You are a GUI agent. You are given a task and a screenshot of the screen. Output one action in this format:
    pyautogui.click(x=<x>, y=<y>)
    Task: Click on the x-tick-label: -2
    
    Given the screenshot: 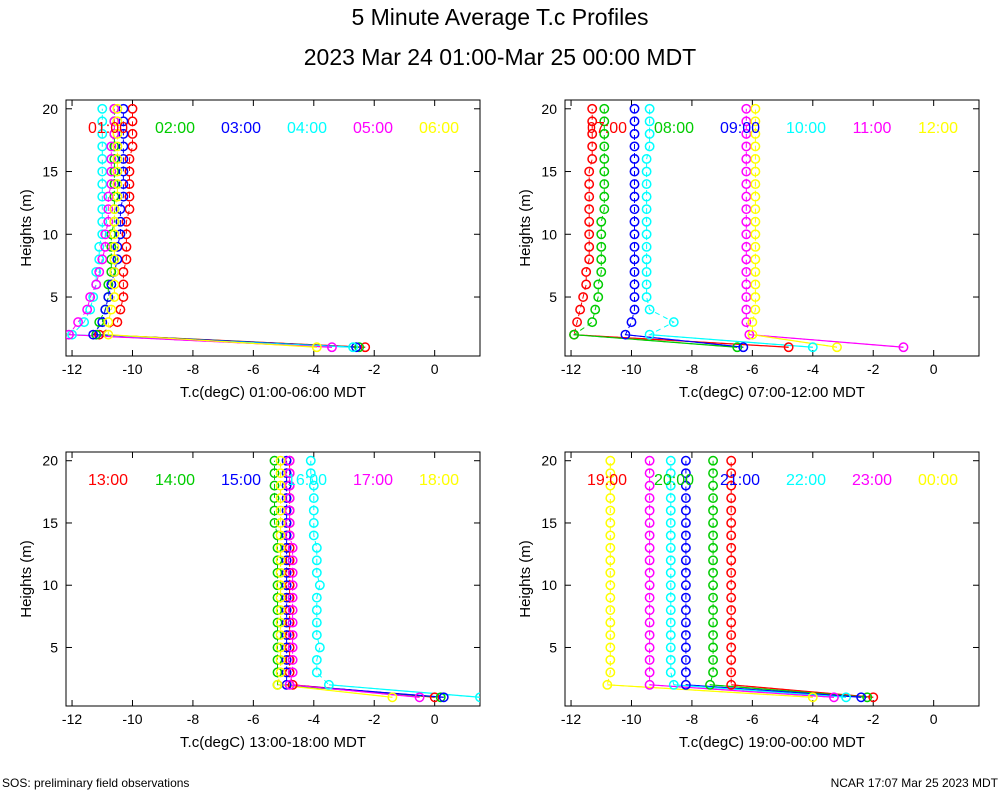 What is the action you would take?
    pyautogui.click(x=374, y=369)
    